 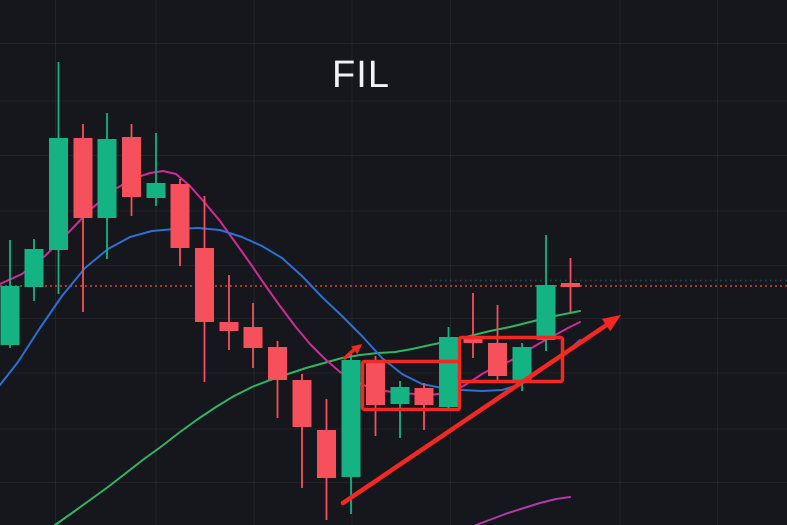 What do you see at coordinates (356, 349) in the screenshot?
I see `small-arrow-icon` at bounding box center [356, 349].